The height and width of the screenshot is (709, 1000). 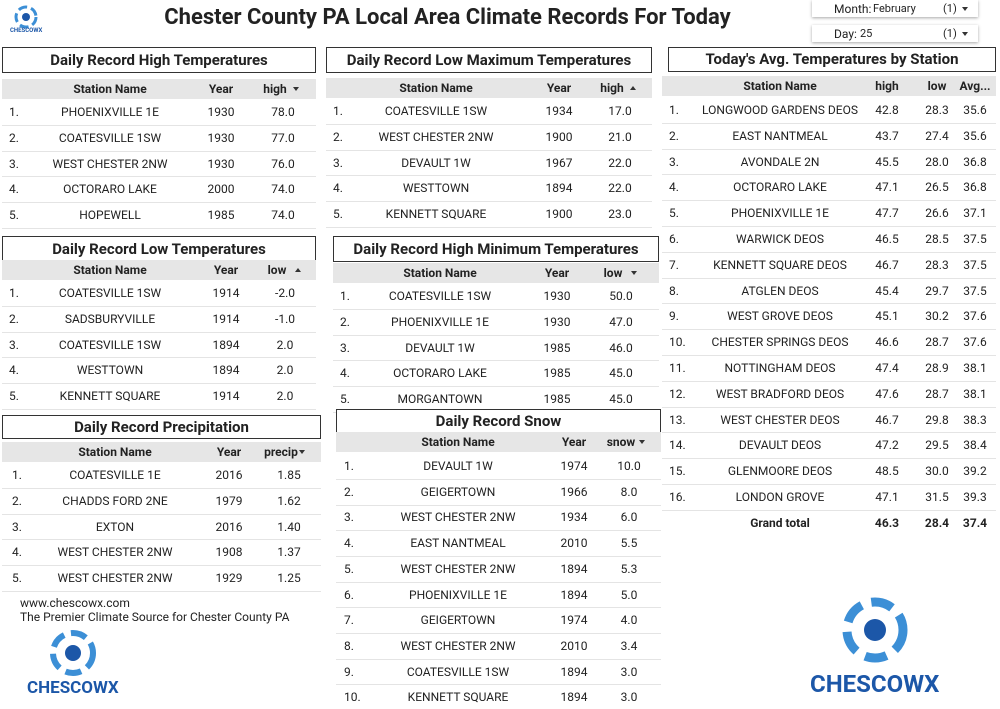 I want to click on table-cell: 3.0, so click(x=629, y=697).